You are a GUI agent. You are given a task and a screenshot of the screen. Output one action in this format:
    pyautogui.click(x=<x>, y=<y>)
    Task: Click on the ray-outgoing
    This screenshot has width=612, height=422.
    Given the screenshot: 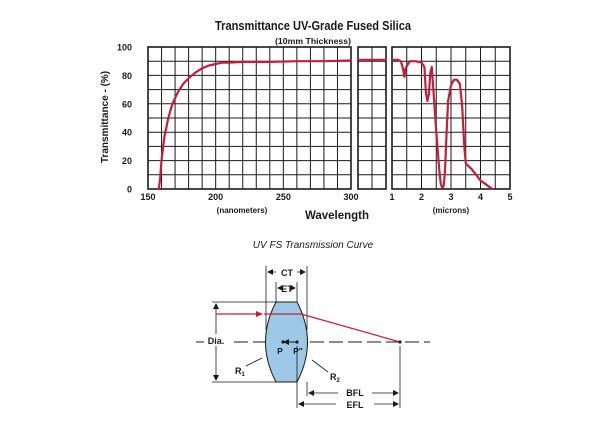 What is the action you would take?
    pyautogui.click(x=350, y=328)
    